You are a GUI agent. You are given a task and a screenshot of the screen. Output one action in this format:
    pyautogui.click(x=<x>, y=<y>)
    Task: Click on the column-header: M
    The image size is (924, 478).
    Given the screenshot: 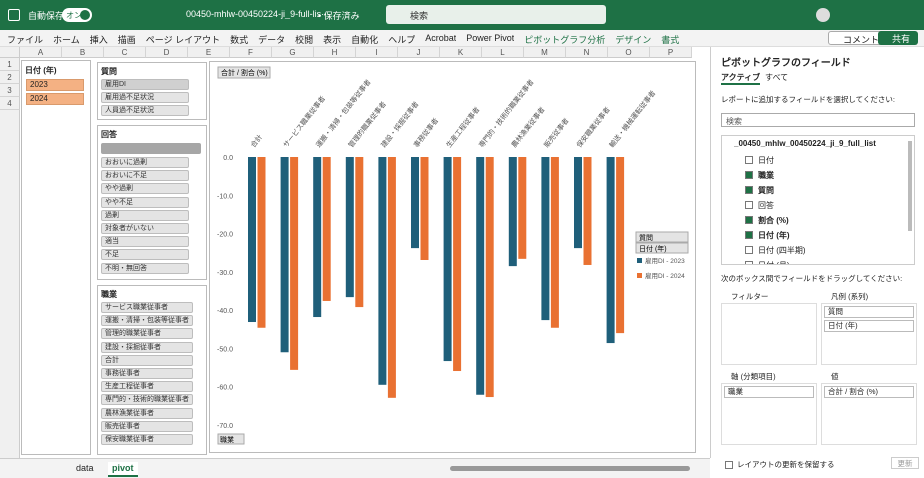 What is the action you would take?
    pyautogui.click(x=545, y=52)
    